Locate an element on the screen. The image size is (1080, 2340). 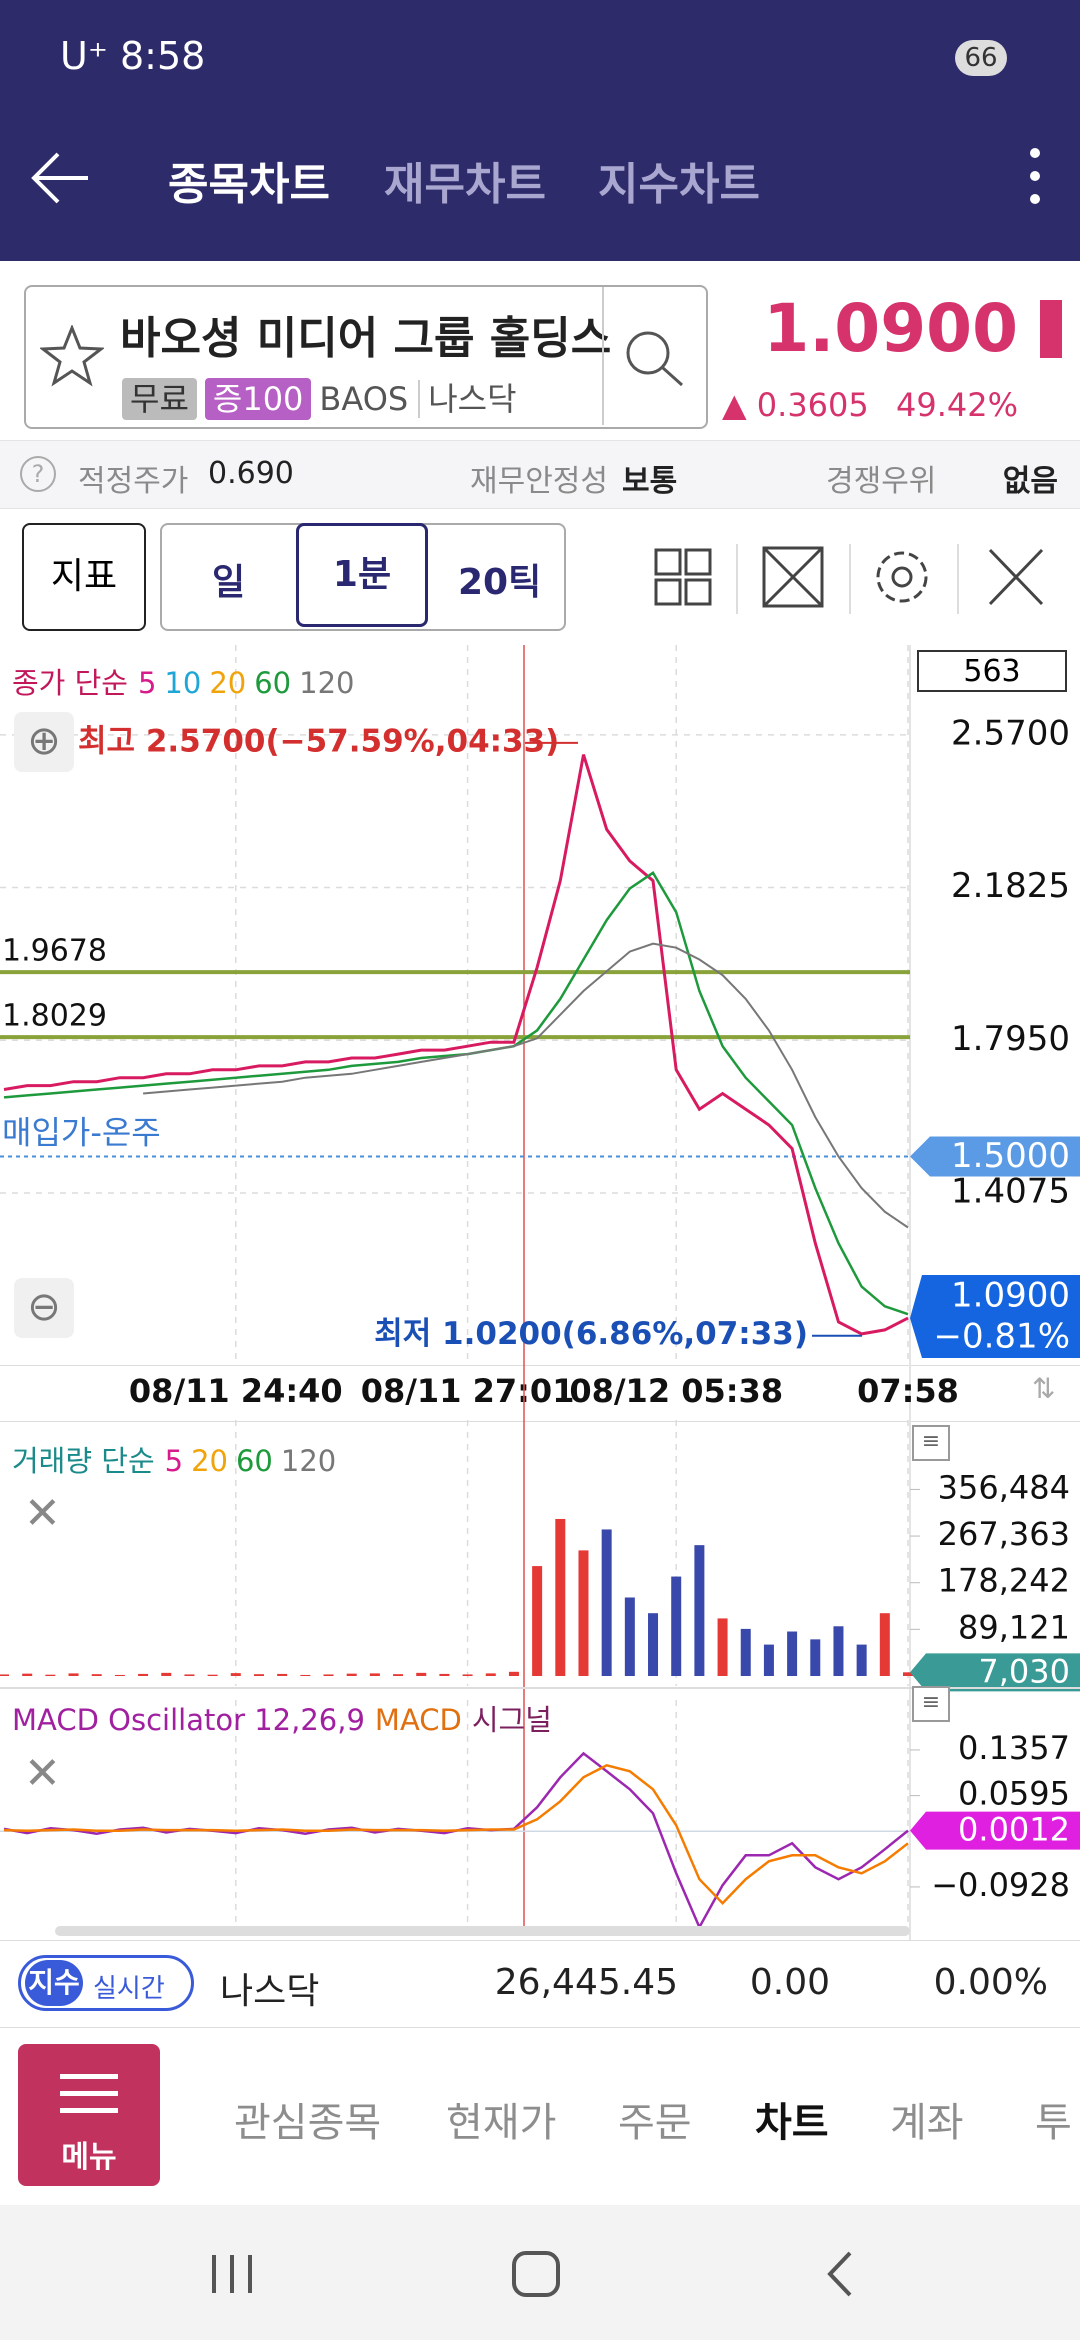
nav-item: 주문 is located at coordinates (655, 2123).